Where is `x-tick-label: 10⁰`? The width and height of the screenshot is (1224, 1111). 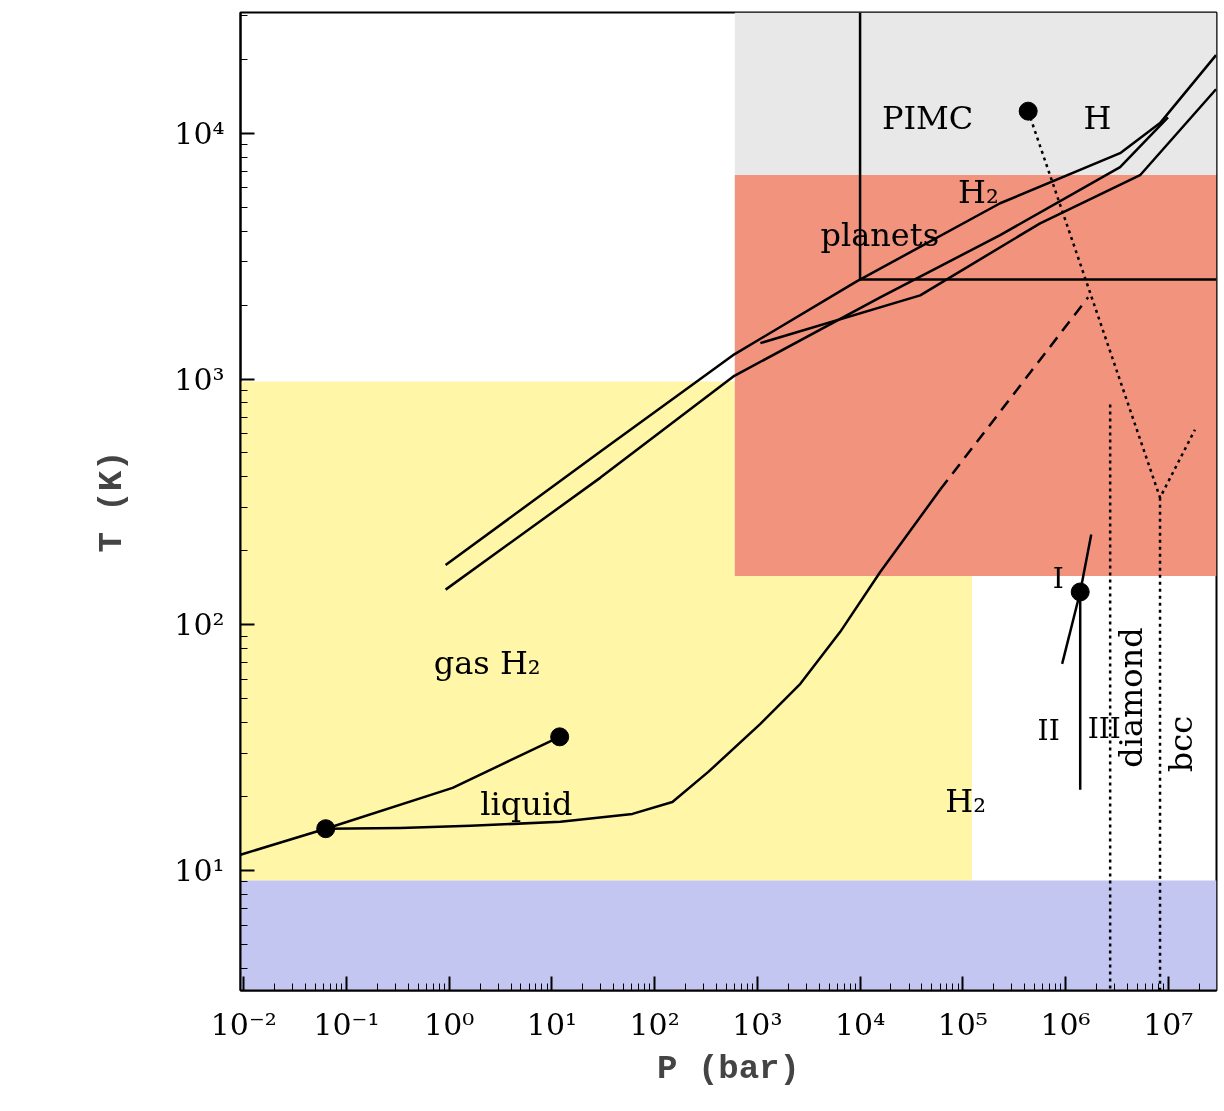
x-tick-label: 10⁰ is located at coordinates (449, 1024).